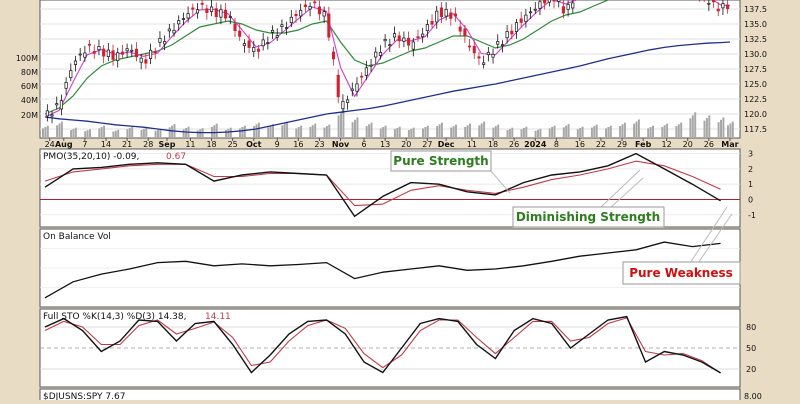 The height and width of the screenshot is (404, 800). What do you see at coordinates (580, 144) in the screenshot?
I see `date-label: 16` at bounding box center [580, 144].